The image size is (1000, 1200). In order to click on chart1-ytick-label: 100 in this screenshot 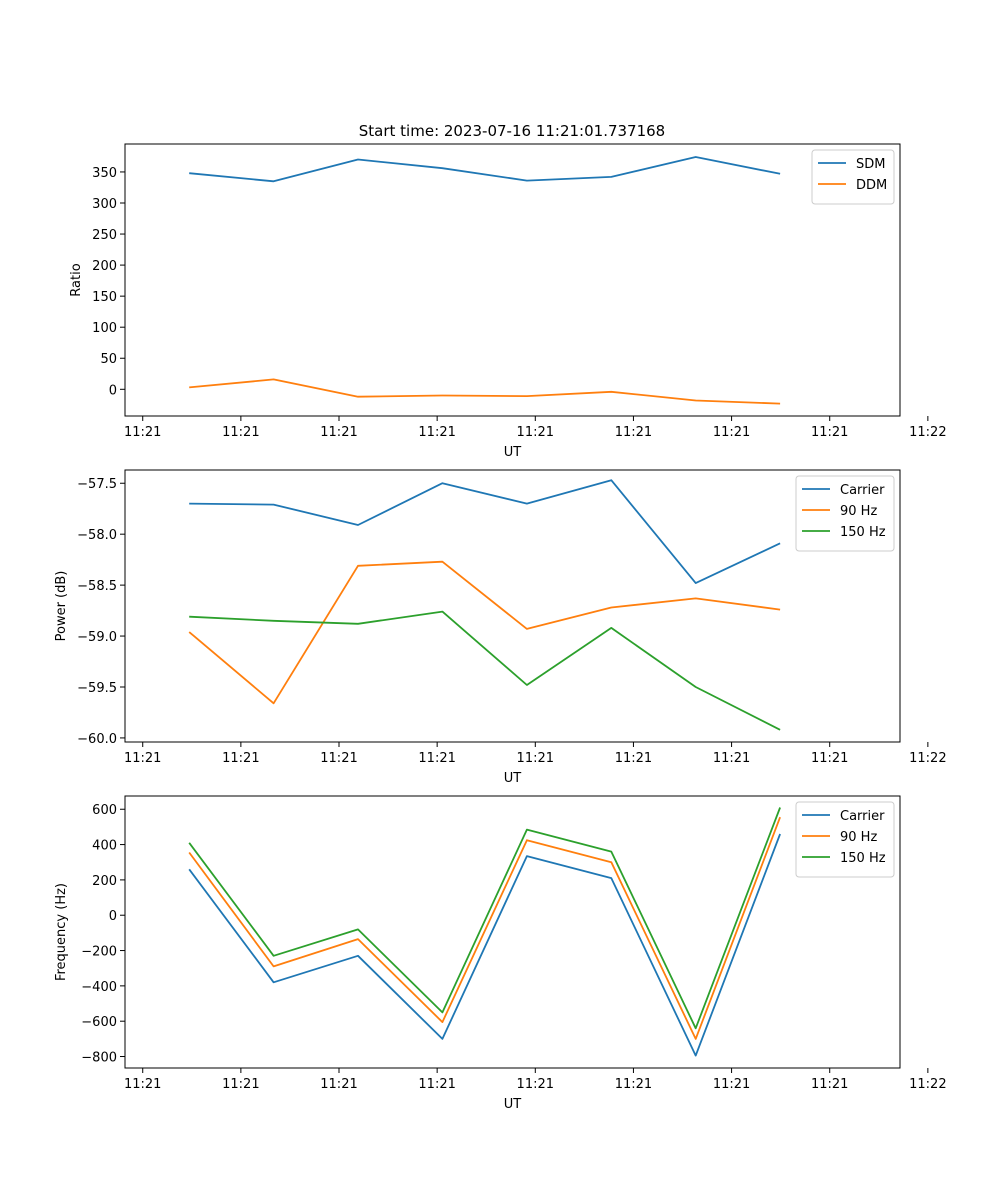, I will do `click(104, 328)`.